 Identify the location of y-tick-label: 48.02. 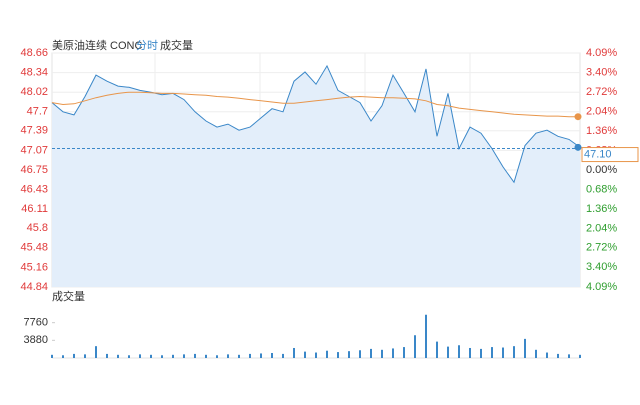
(34, 92).